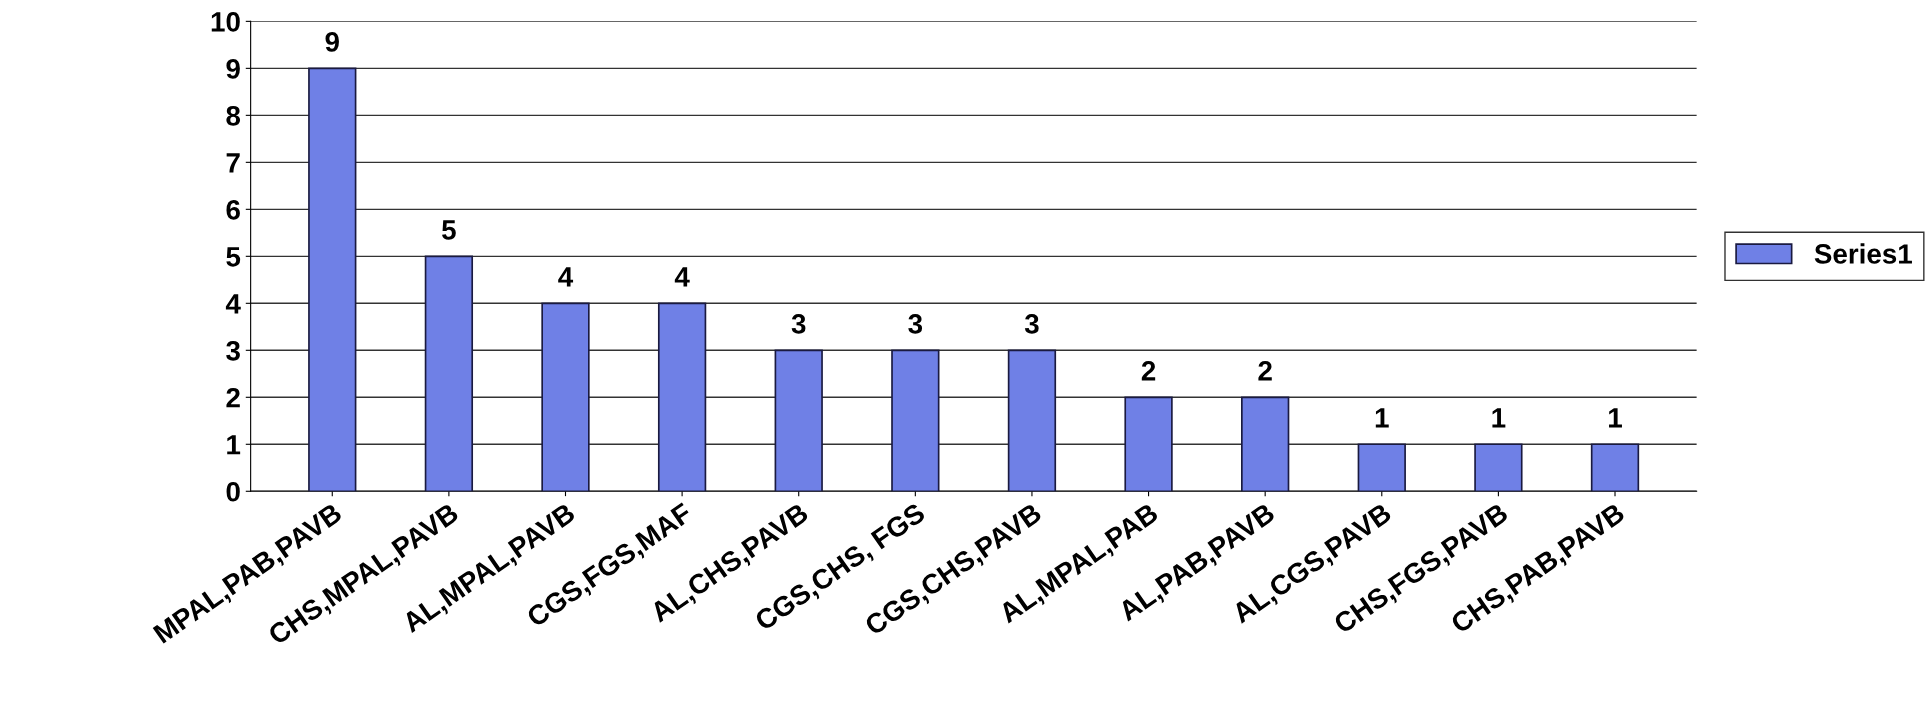 This screenshot has width=1928, height=712. Describe the element at coordinates (233, 116) in the screenshot. I see `y-tick-label: 8` at that location.